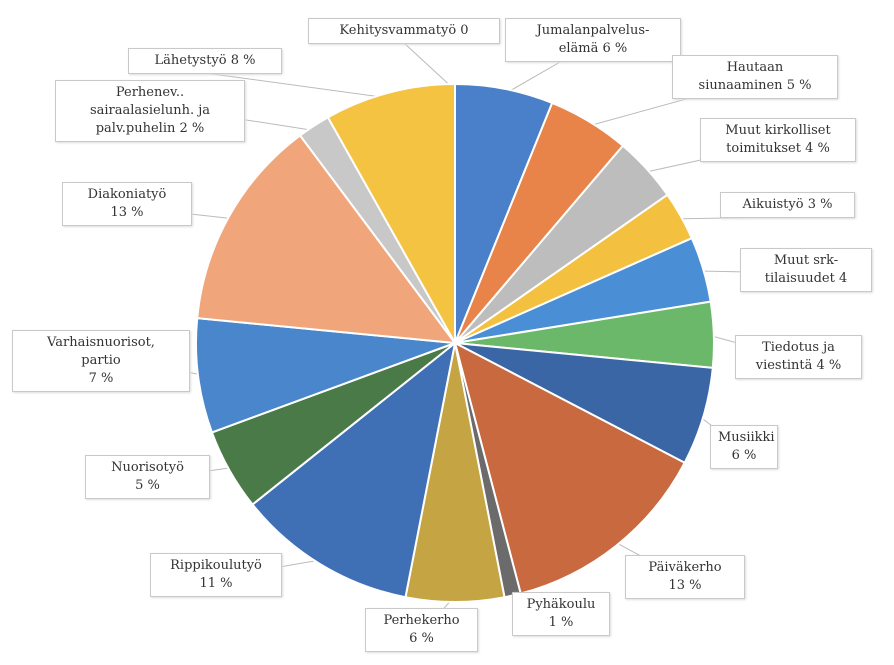 This screenshot has height=665, width=894. Describe the element at coordinates (147, 467) in the screenshot. I see `category-label: Nuorisotyö` at that location.